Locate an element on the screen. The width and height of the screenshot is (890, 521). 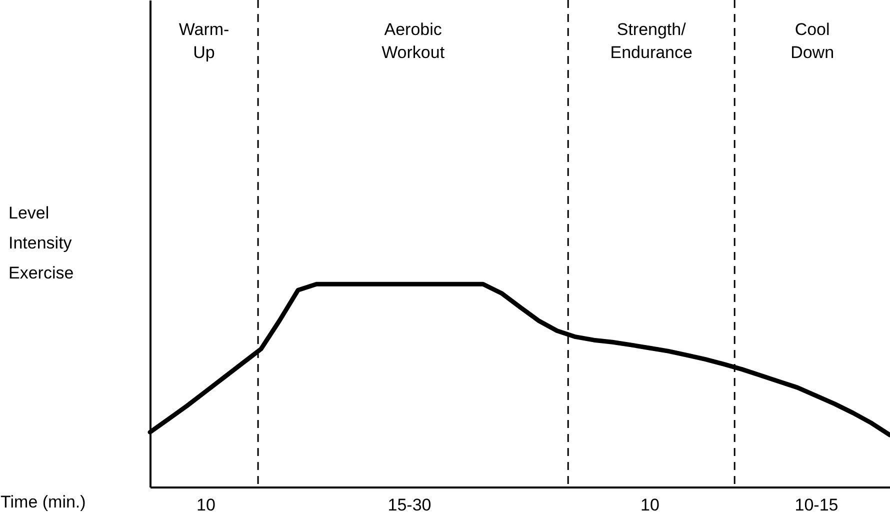
x-tick-label: 10-15 is located at coordinates (816, 505).